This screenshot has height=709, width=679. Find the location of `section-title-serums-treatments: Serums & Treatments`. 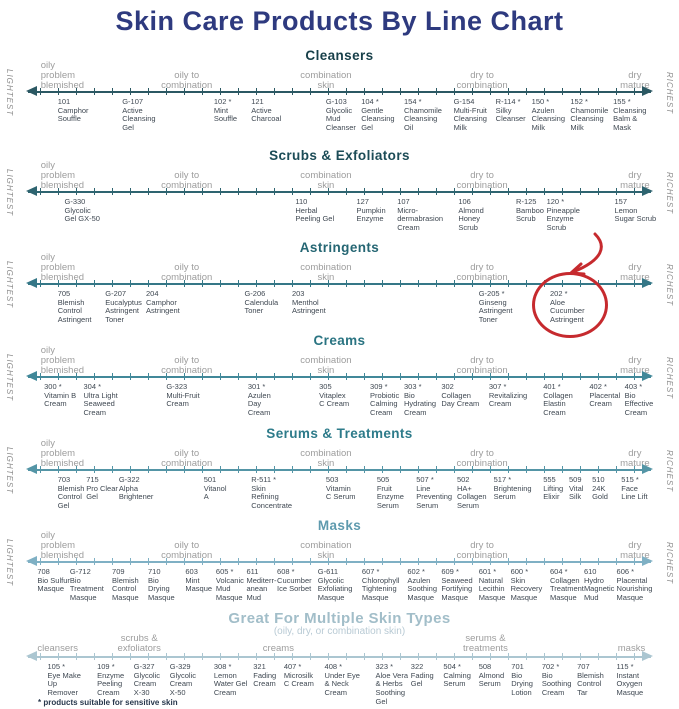

section-title-serums-treatments: Serums & Treatments is located at coordinates (339, 433).